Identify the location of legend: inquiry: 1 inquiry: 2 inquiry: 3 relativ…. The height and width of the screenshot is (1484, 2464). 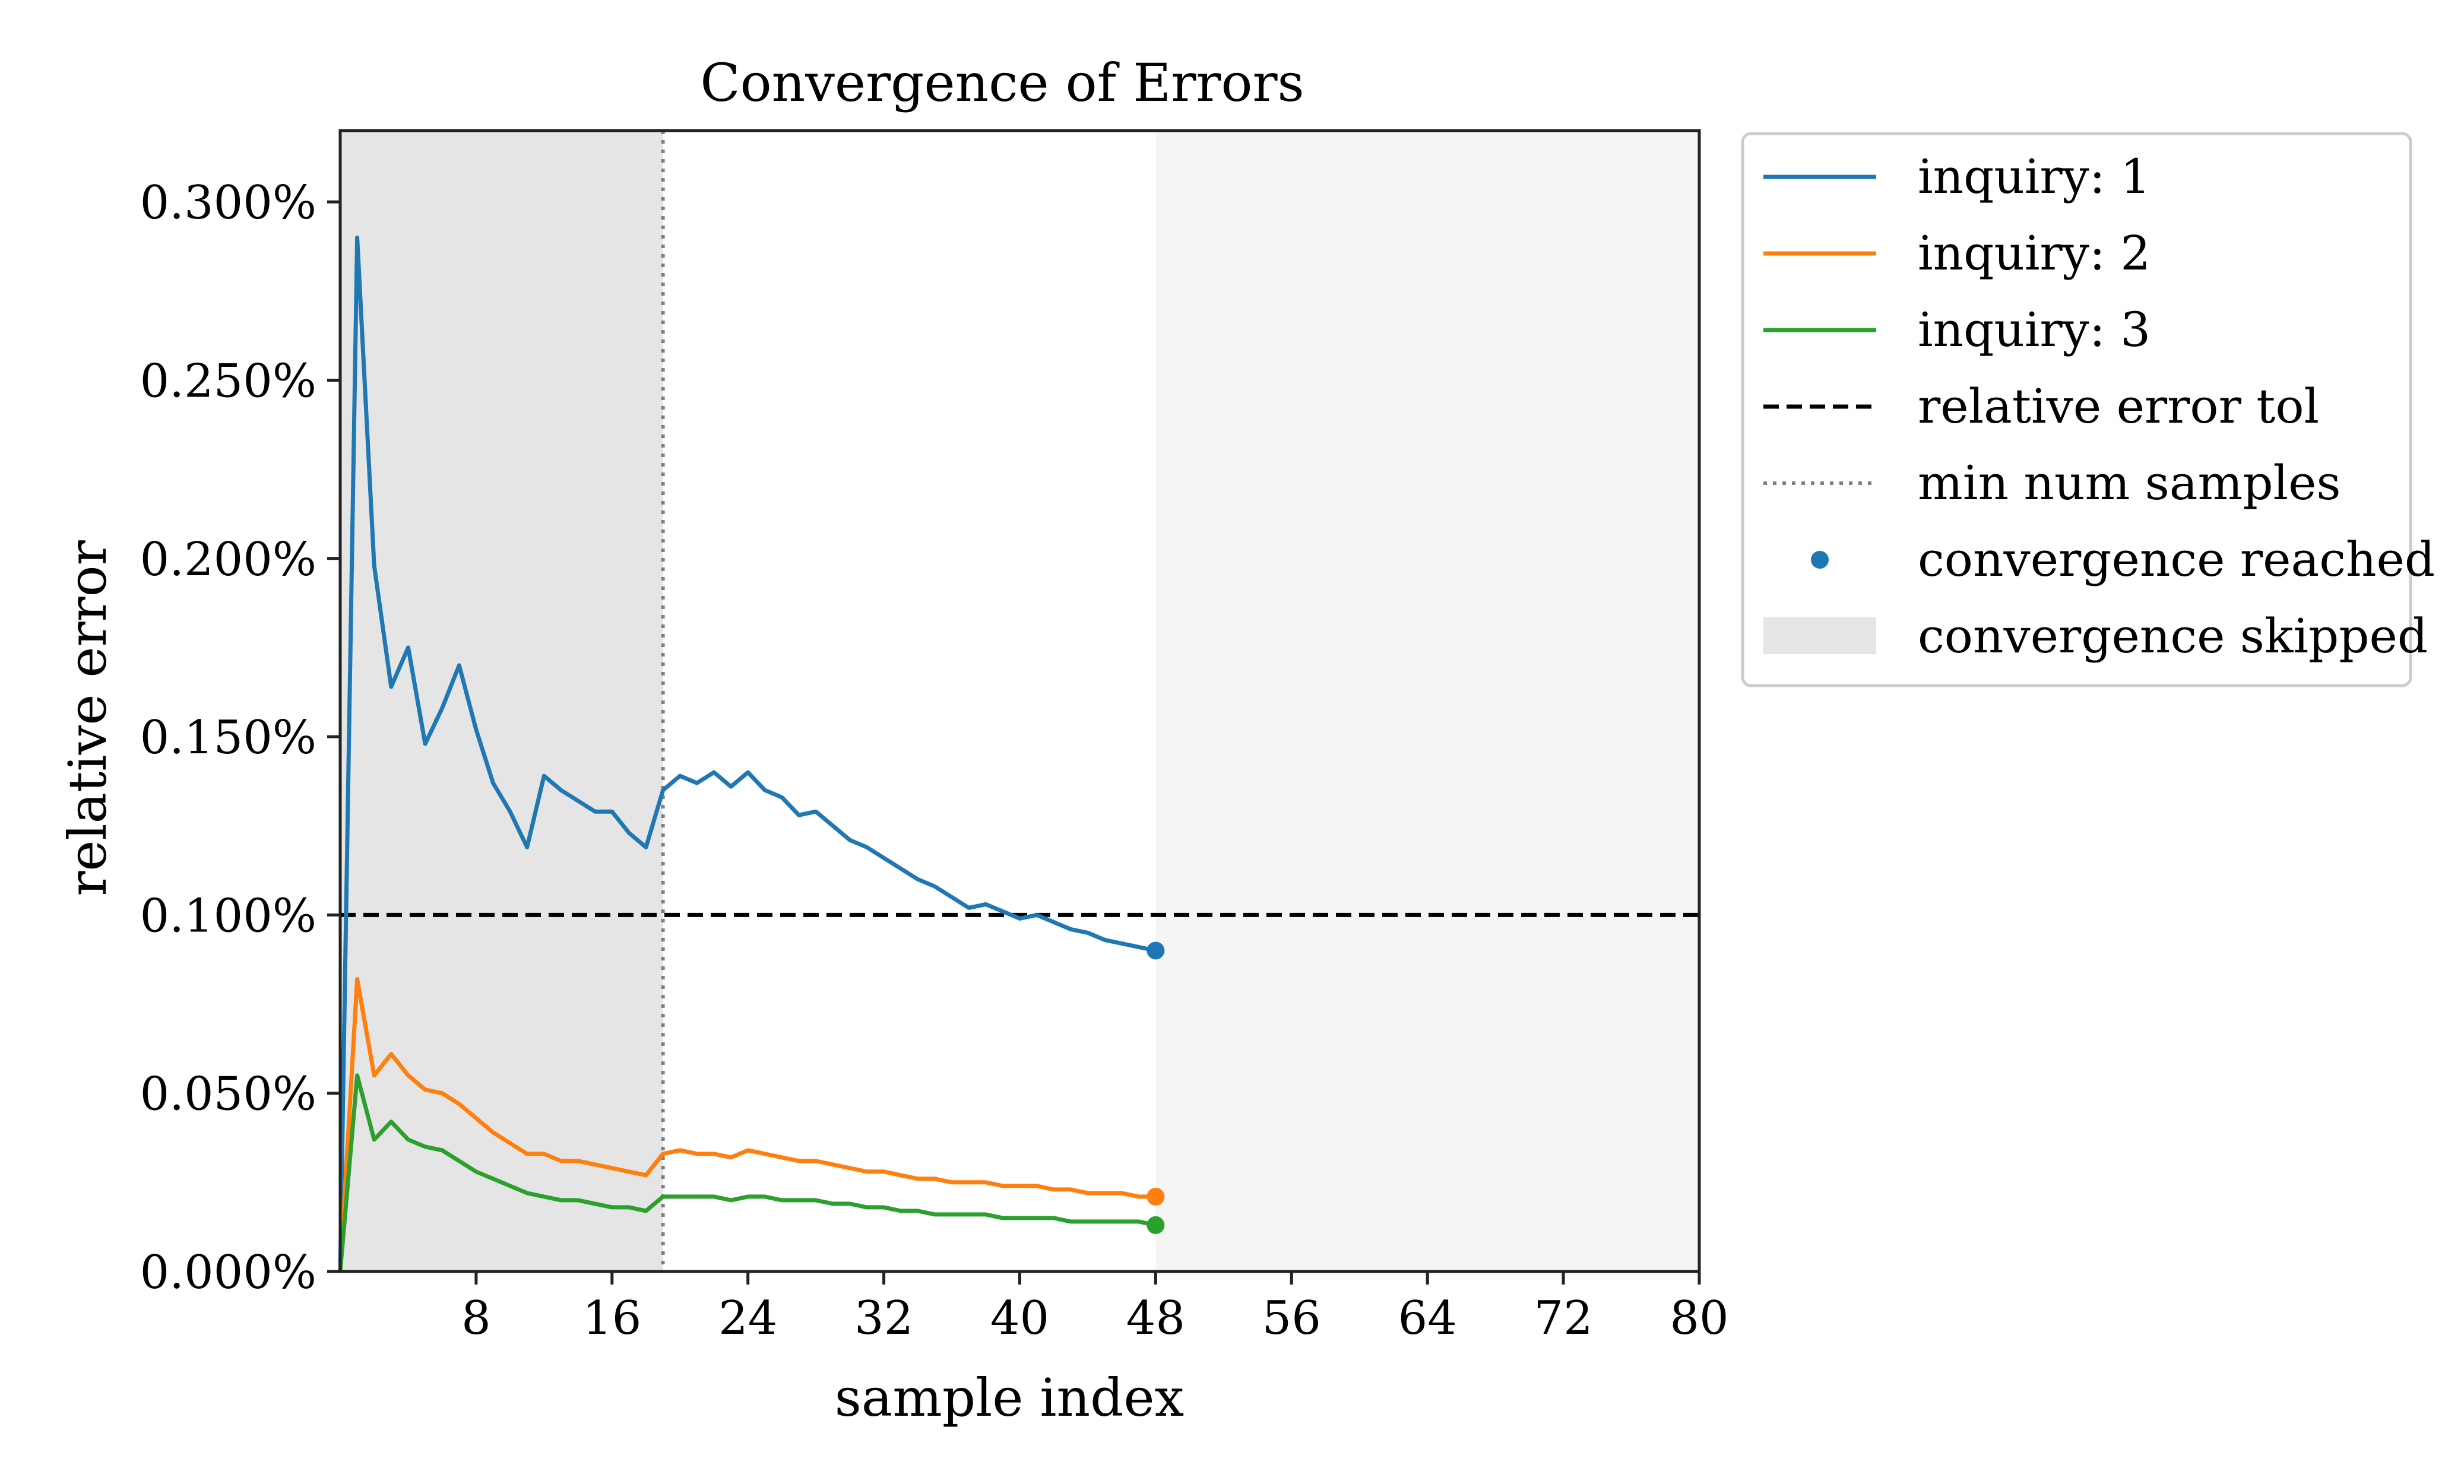
(2088, 409).